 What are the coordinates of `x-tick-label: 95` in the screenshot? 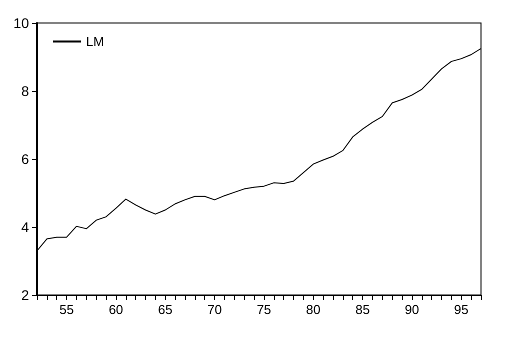 It's located at (461, 309).